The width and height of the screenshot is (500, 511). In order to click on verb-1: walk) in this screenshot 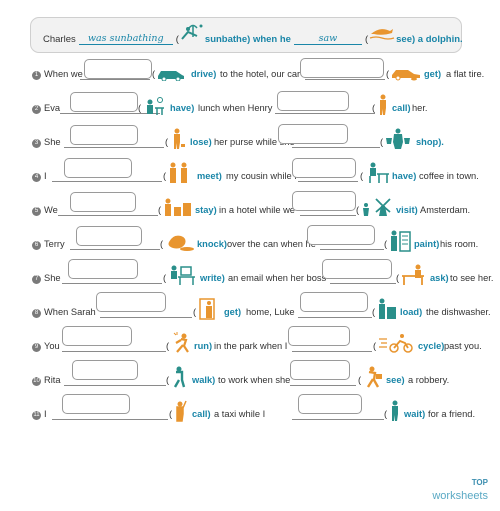, I will do `click(204, 380)`.